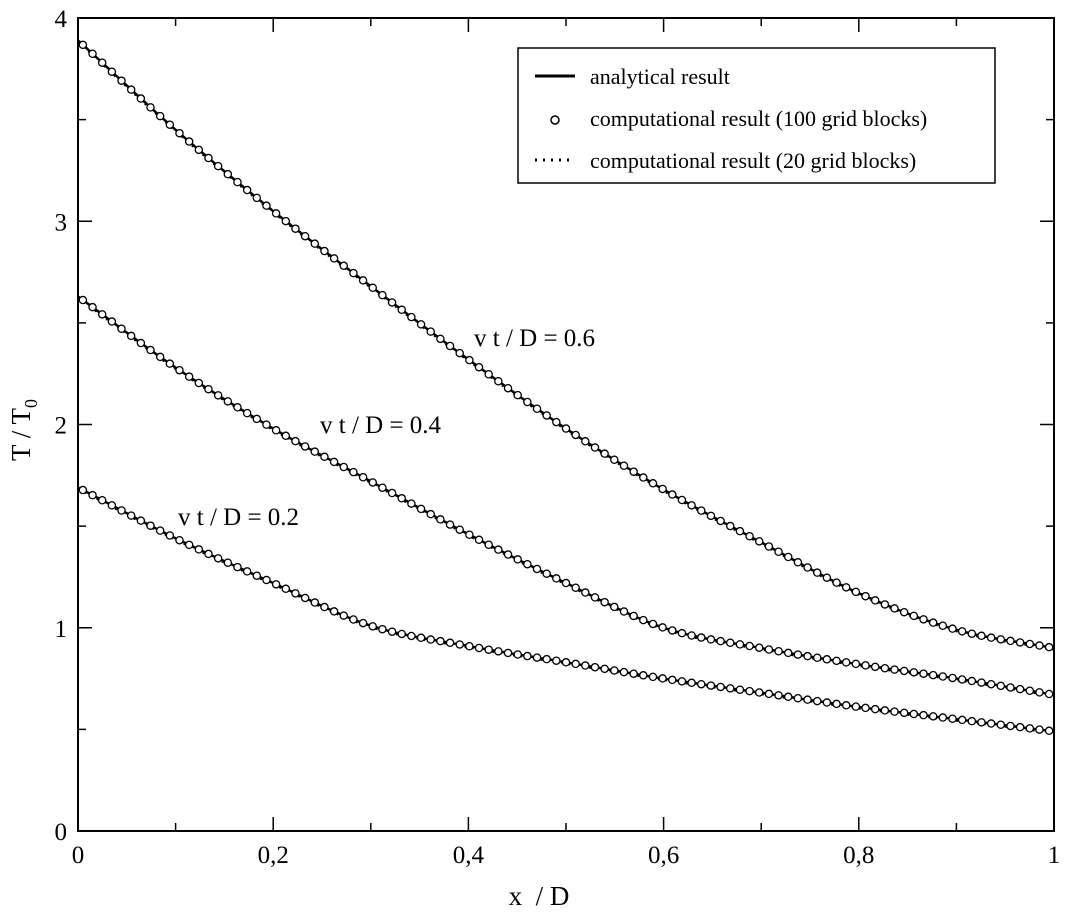 The height and width of the screenshot is (915, 1067). What do you see at coordinates (858, 855) in the screenshot?
I see `x-tick-label: 0,8` at bounding box center [858, 855].